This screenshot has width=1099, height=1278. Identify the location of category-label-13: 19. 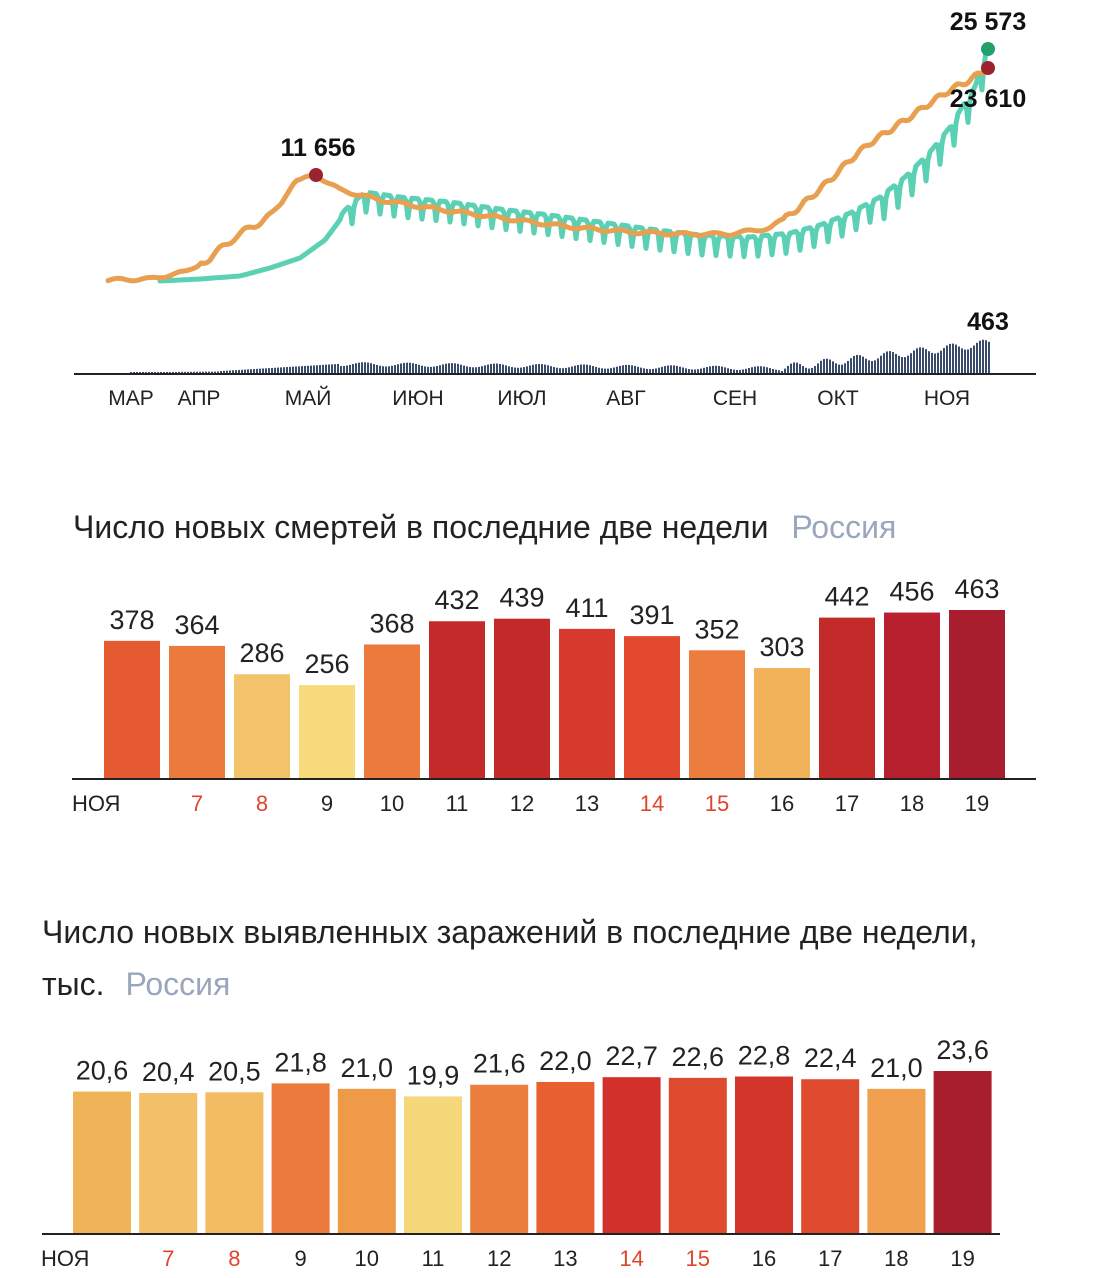
(962, 1258).